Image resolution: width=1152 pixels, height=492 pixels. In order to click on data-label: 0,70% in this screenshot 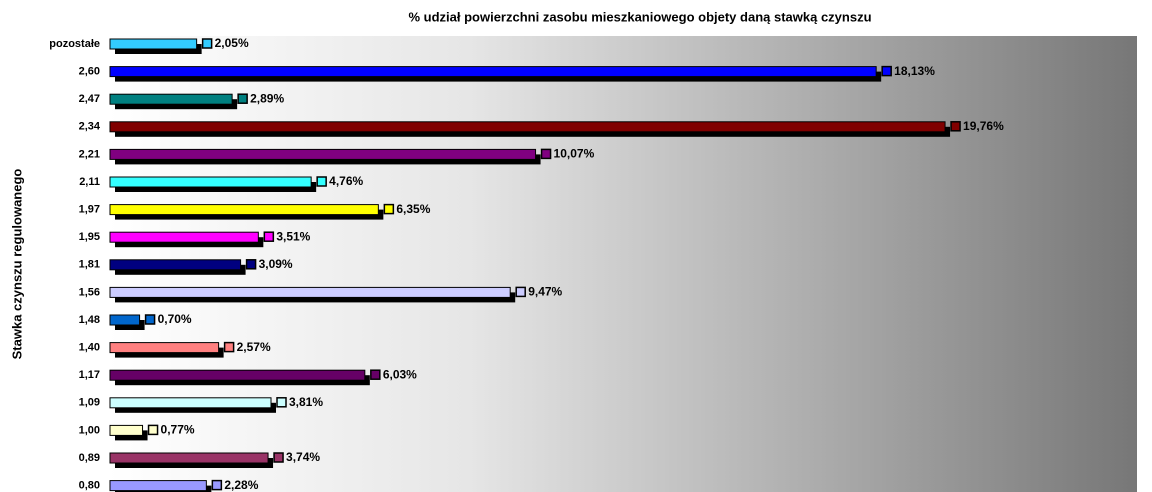, I will do `click(175, 319)`.